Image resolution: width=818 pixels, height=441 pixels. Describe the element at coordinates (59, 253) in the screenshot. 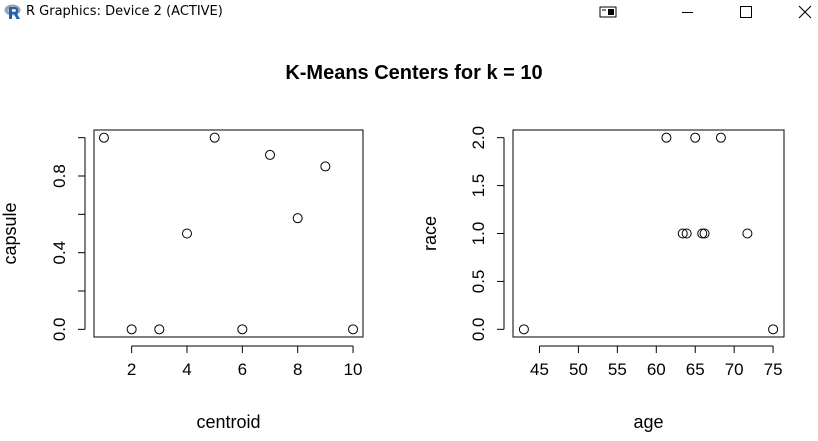

I see `chart-0-y-tick-label: 0.4` at that location.